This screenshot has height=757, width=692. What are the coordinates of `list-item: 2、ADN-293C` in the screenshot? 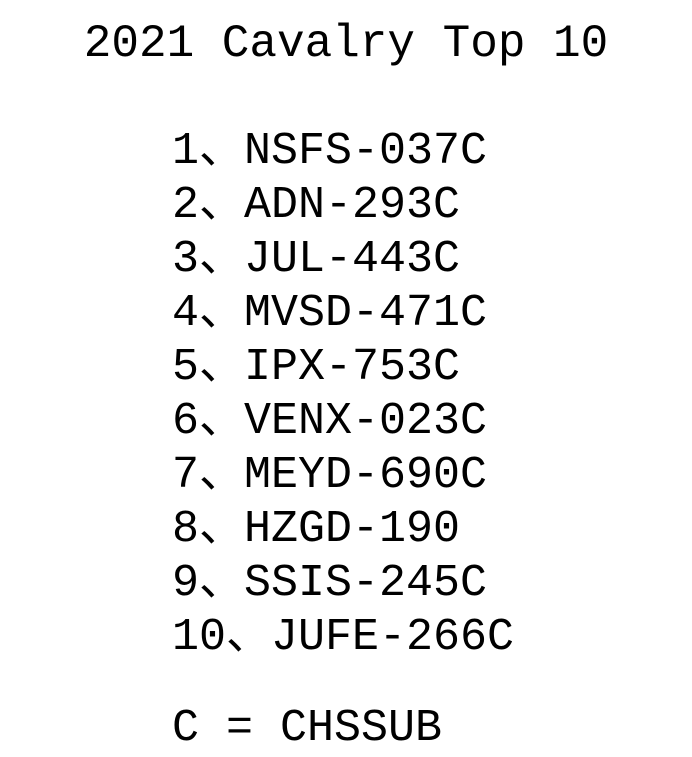 It's located at (316, 205).